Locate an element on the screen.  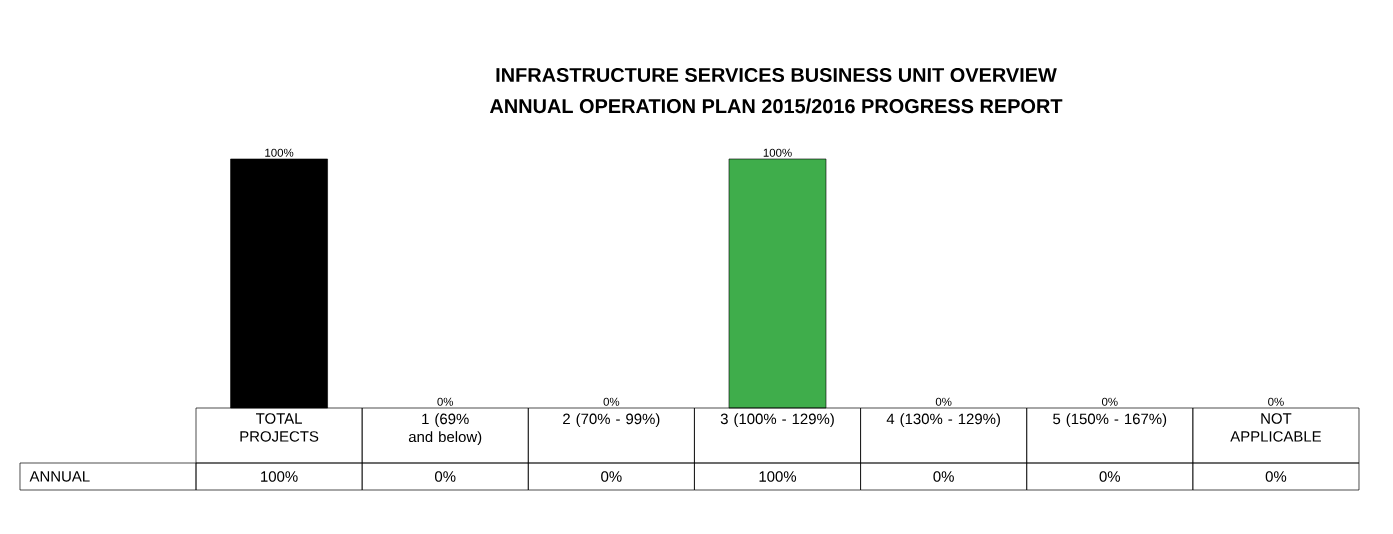
chart-title: INFRASTRUCTURE SERVICES BUSINESS UNIT OVERVIEW is located at coordinates (776, 75).